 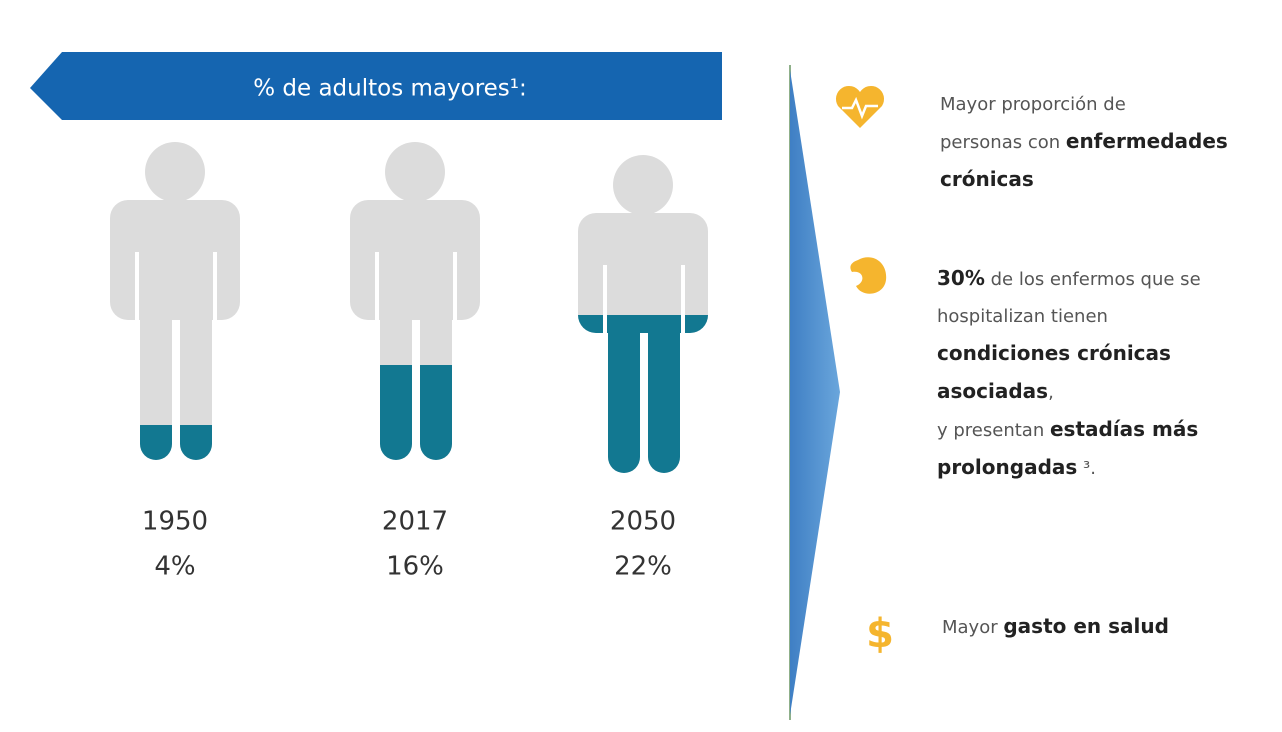 I want to click on year-label: 2050, so click(x=643, y=522).